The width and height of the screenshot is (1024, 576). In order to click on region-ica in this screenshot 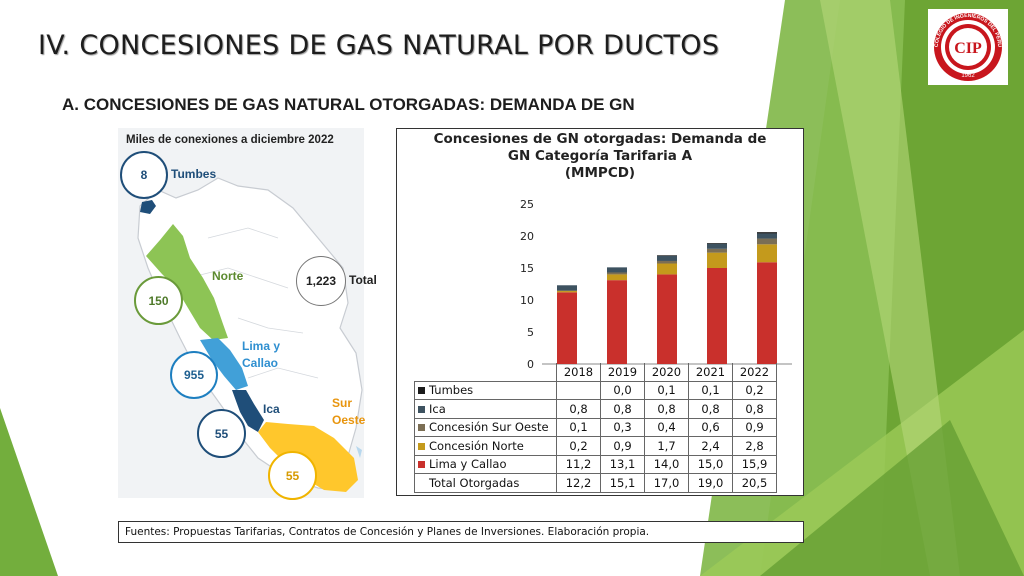, I will do `click(248, 411)`.